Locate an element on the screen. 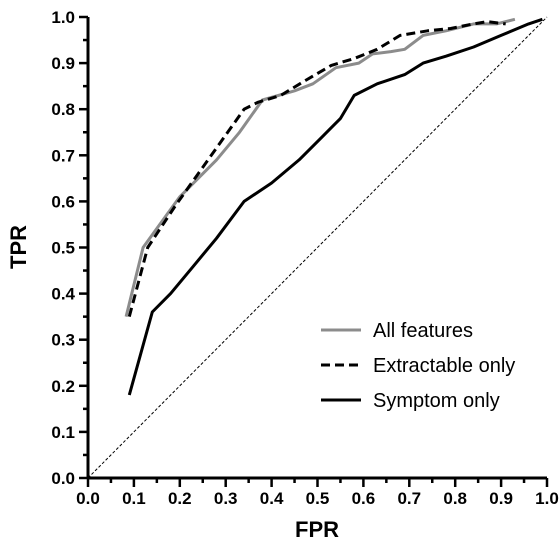 Image resolution: width=560 pixels, height=545 pixels. legend-label-3: Symptom only is located at coordinates (436, 401).